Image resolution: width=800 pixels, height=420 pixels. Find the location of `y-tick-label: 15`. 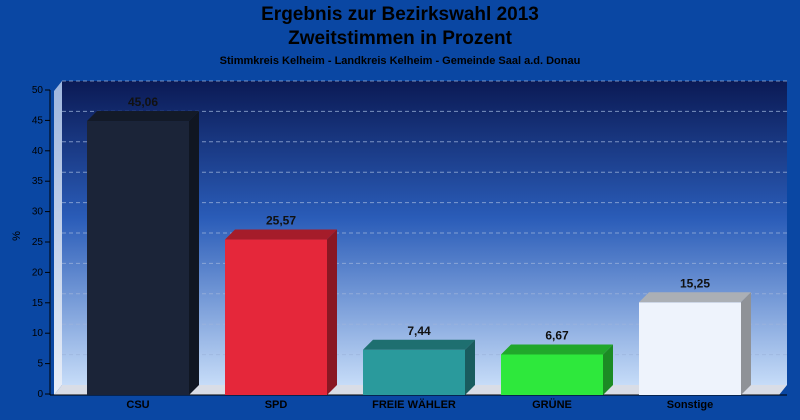

y-tick-label: 15 is located at coordinates (38, 303).